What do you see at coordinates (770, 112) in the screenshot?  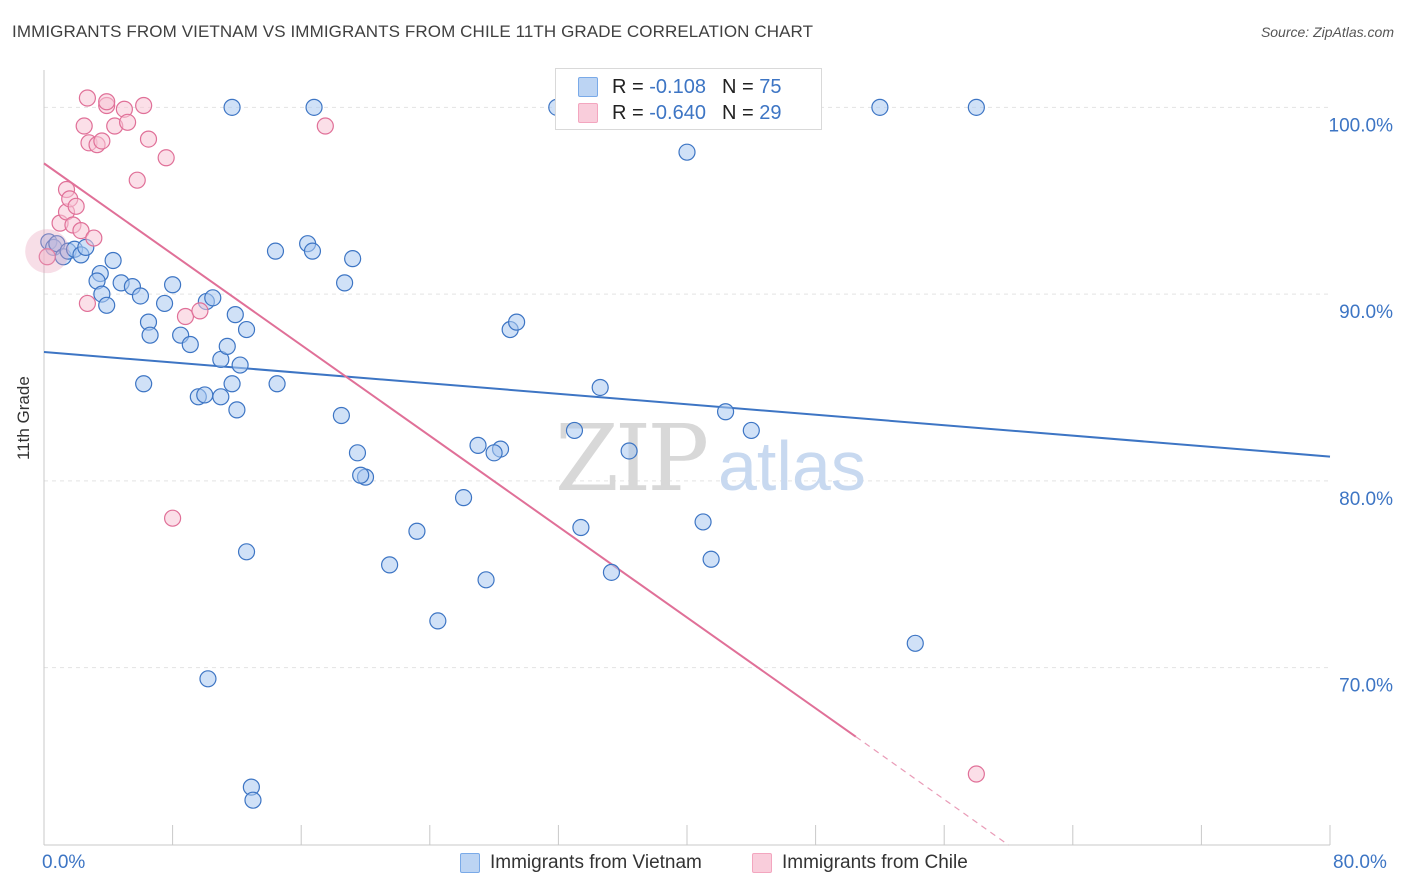 I see `legend-n-value: 29` at bounding box center [770, 112].